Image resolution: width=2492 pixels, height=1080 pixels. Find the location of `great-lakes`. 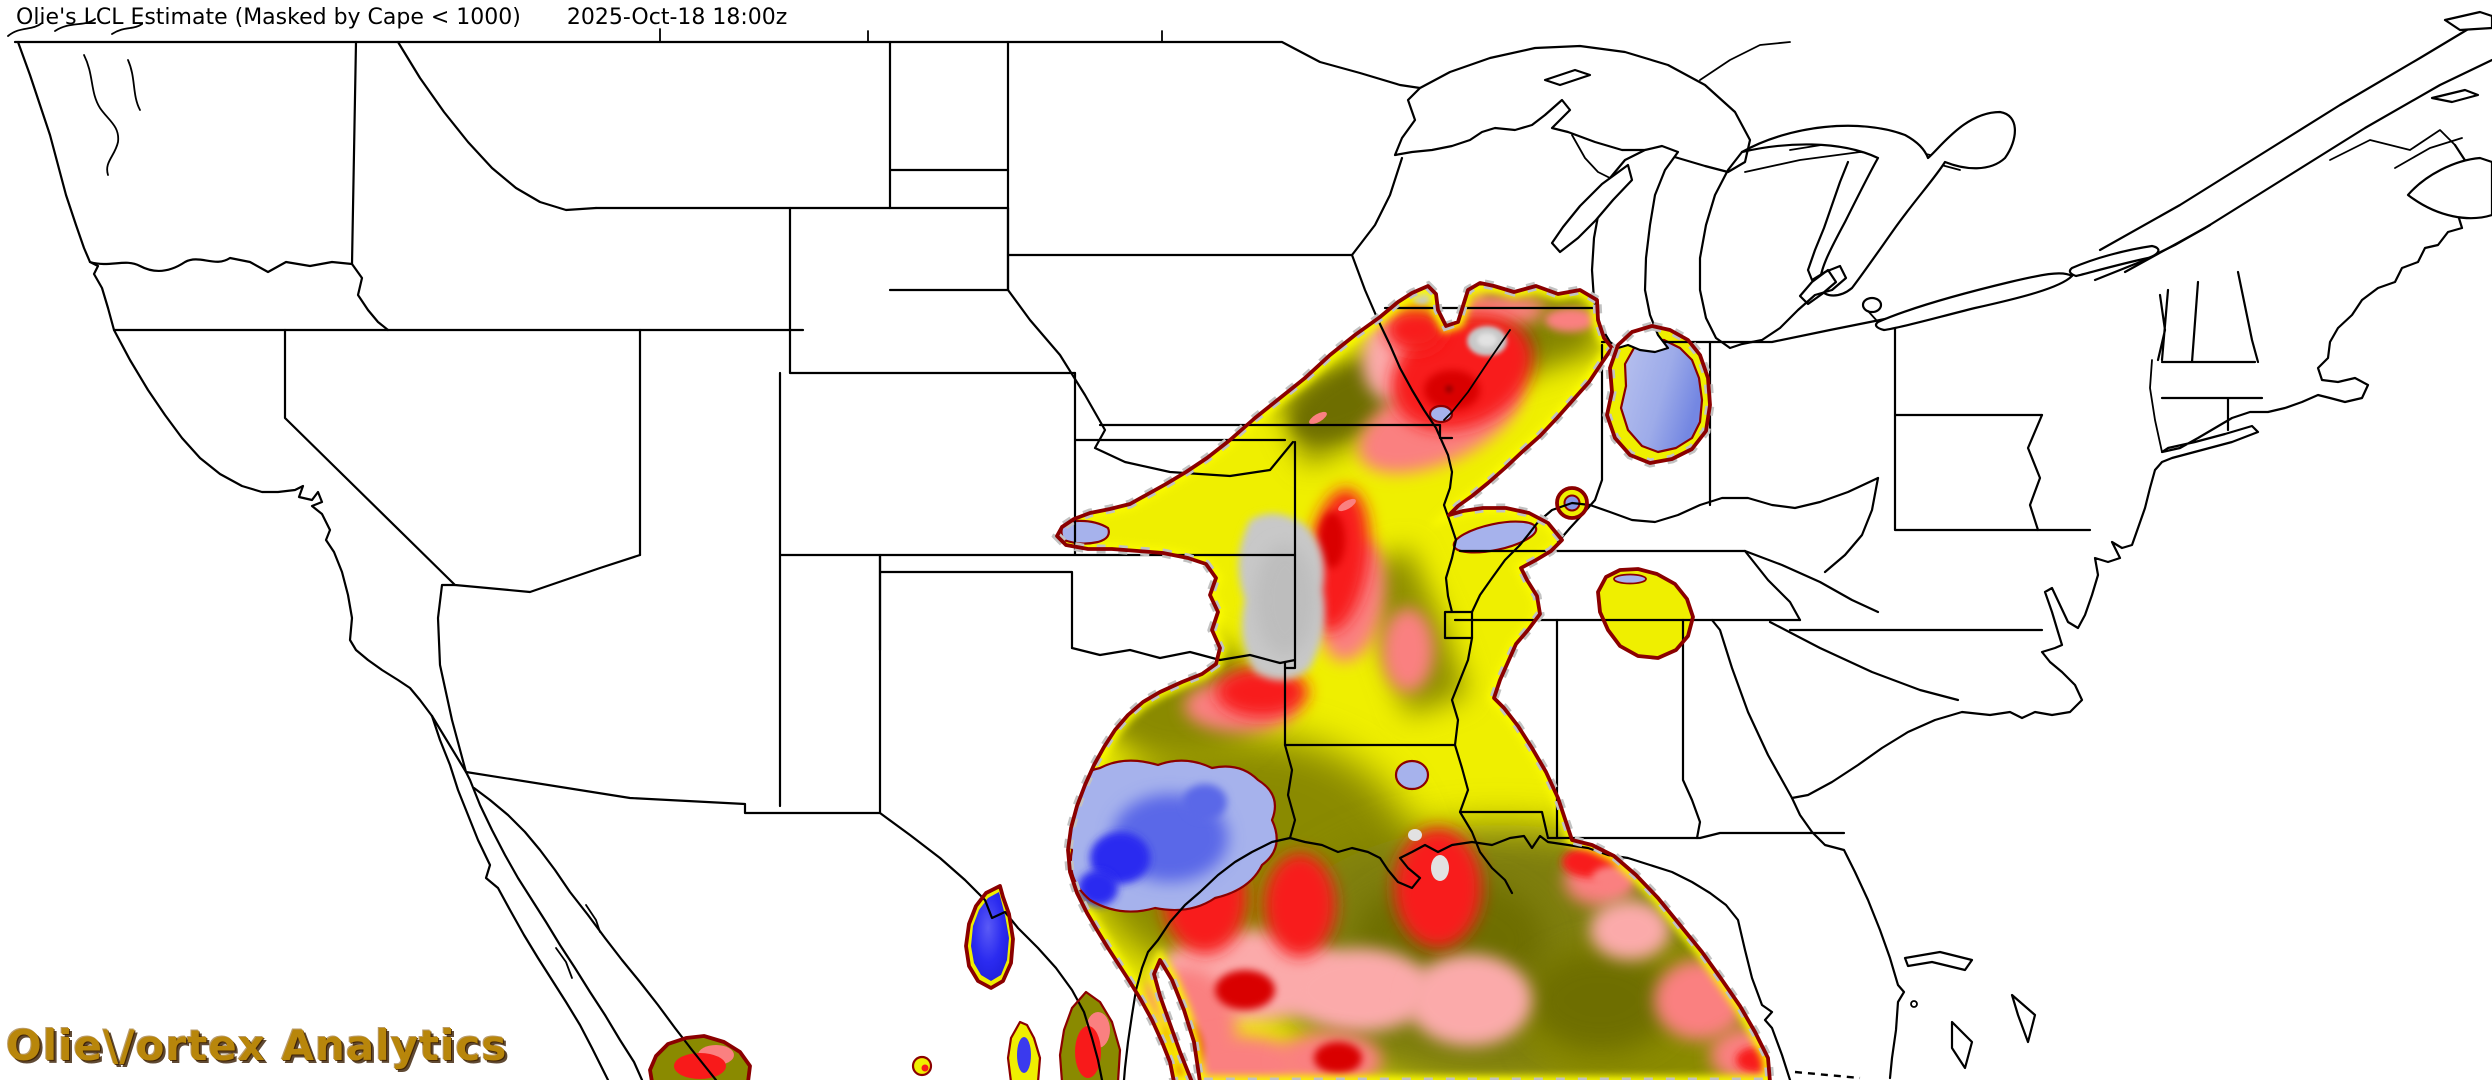

great-lakes is located at coordinates (1776, 199).